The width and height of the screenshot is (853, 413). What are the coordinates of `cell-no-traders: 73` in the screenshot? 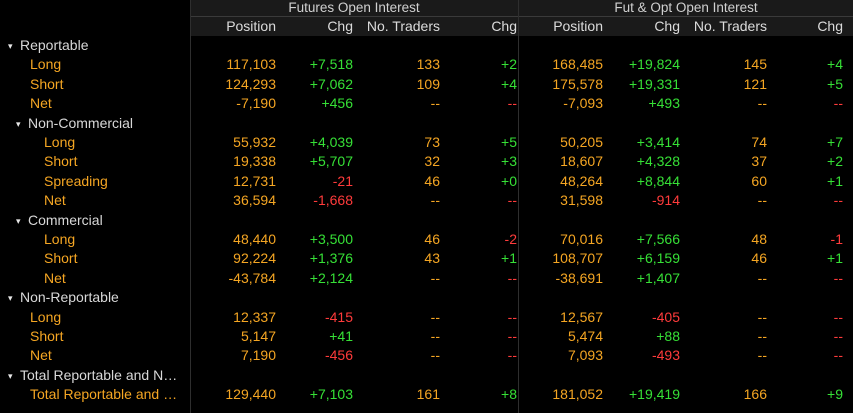 It's located at (432, 142).